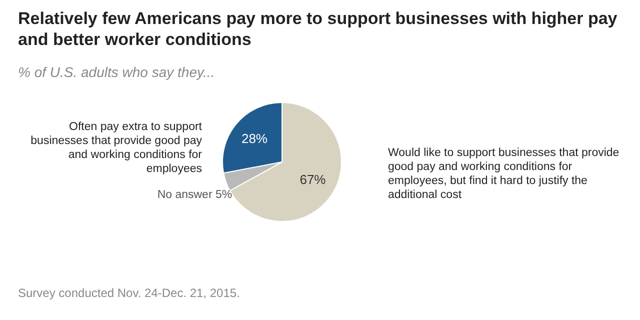 The width and height of the screenshot is (640, 320). Describe the element at coordinates (129, 293) in the screenshot. I see `text: Survey conducted Nov. 24-Dec. 21, 2015.` at that location.